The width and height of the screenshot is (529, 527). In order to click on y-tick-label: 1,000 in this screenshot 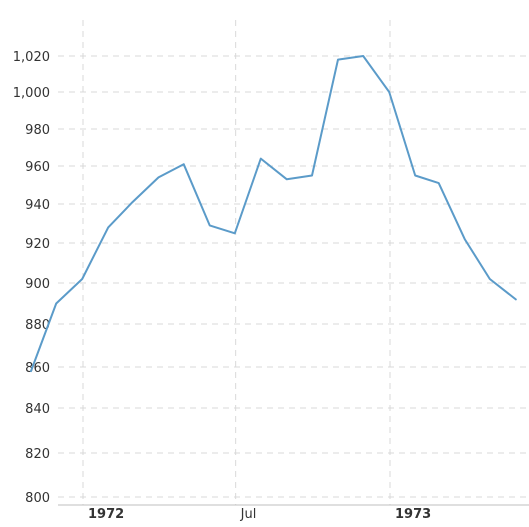, I will do `click(31, 93)`.